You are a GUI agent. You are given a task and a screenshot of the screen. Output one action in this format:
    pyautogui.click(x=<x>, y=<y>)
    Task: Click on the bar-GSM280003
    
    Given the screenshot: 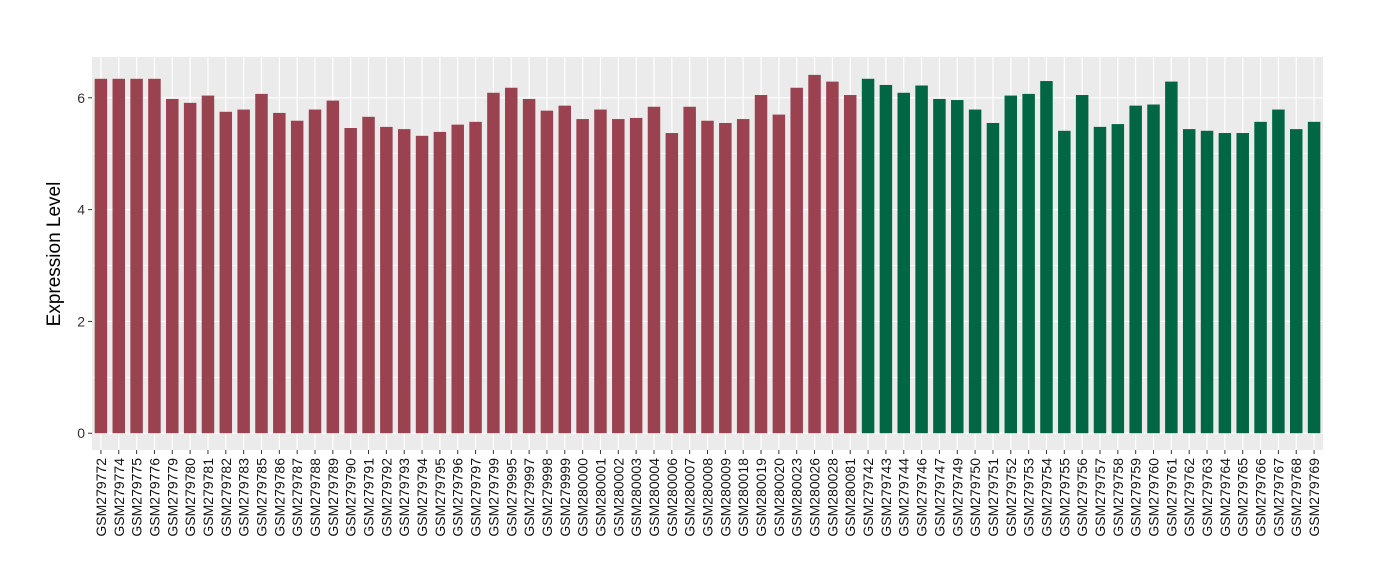 What is the action you would take?
    pyautogui.click(x=636, y=275)
    